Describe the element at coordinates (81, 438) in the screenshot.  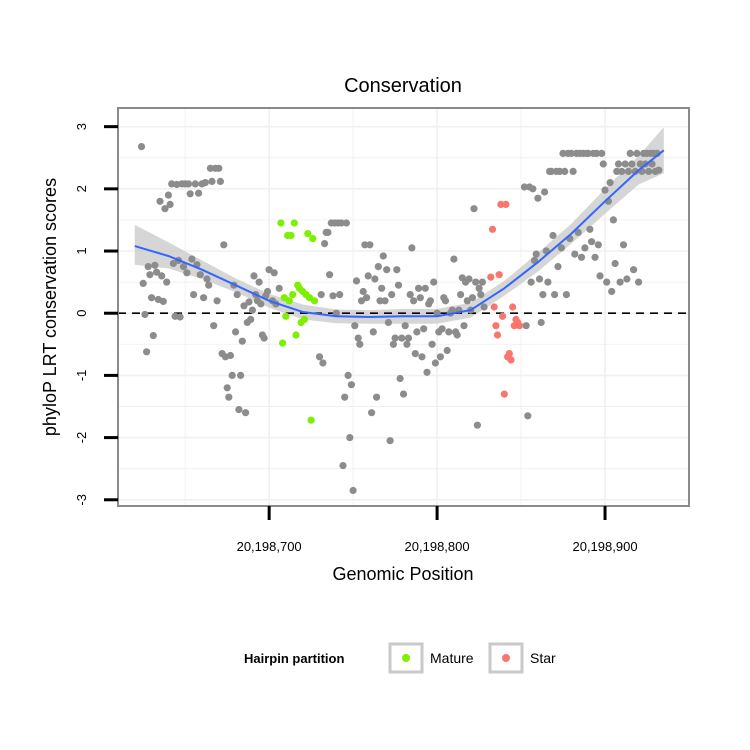
I see `y-tick-label: -2` at that location.